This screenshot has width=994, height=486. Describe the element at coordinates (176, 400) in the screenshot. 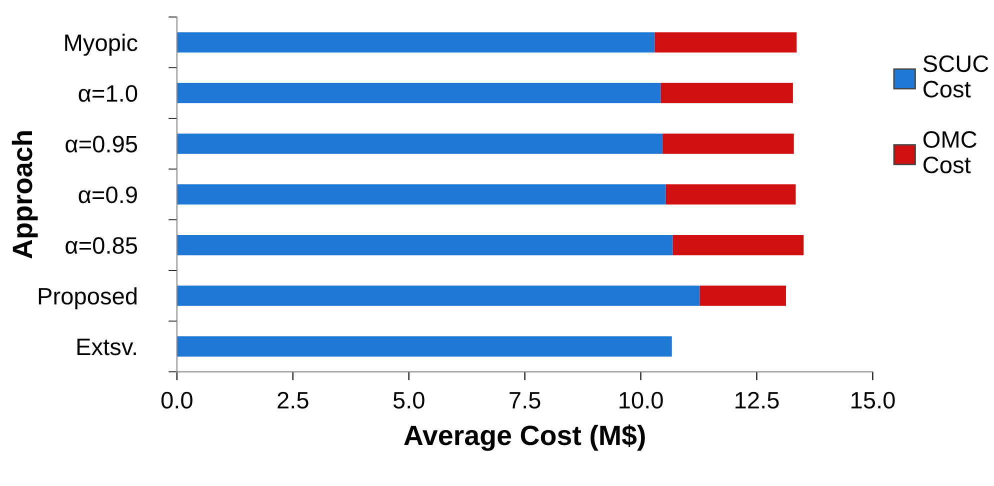

I see `x-tick-label: 0.0` at that location.